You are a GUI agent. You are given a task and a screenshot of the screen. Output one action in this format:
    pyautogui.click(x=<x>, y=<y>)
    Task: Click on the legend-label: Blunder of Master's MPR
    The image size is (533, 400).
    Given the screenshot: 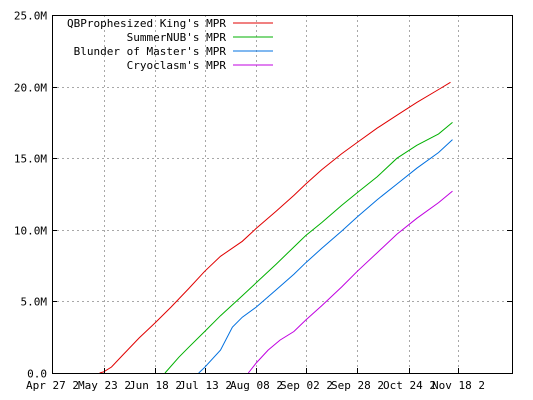 What is the action you would take?
    pyautogui.click(x=150, y=51)
    